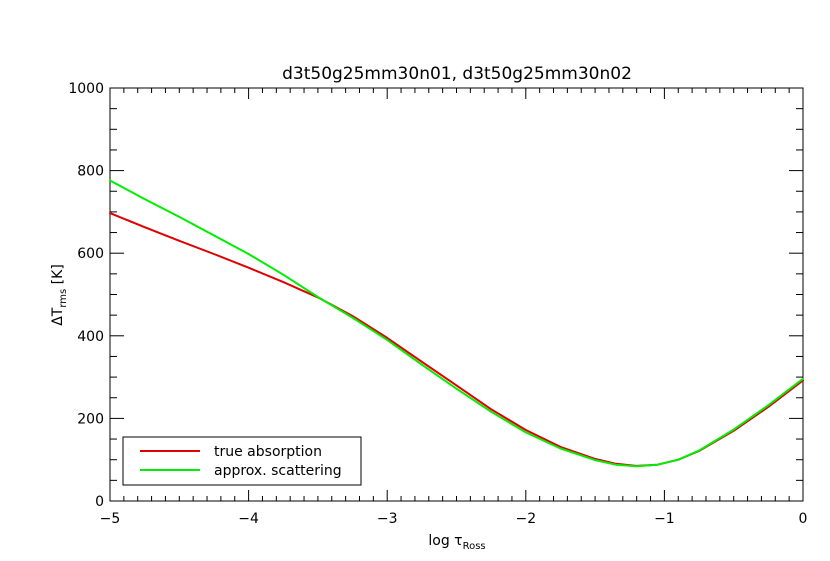  What do you see at coordinates (86, 295) in the screenshot?
I see `y-tick-labels: 0 200 400 600 800 1000` at bounding box center [86, 295].